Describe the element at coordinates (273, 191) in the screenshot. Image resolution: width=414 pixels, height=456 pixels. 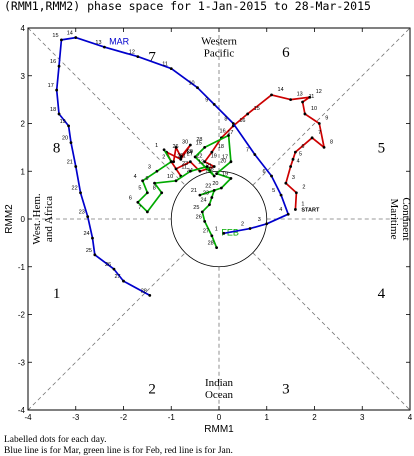
I see `day-label: 5` at that location.